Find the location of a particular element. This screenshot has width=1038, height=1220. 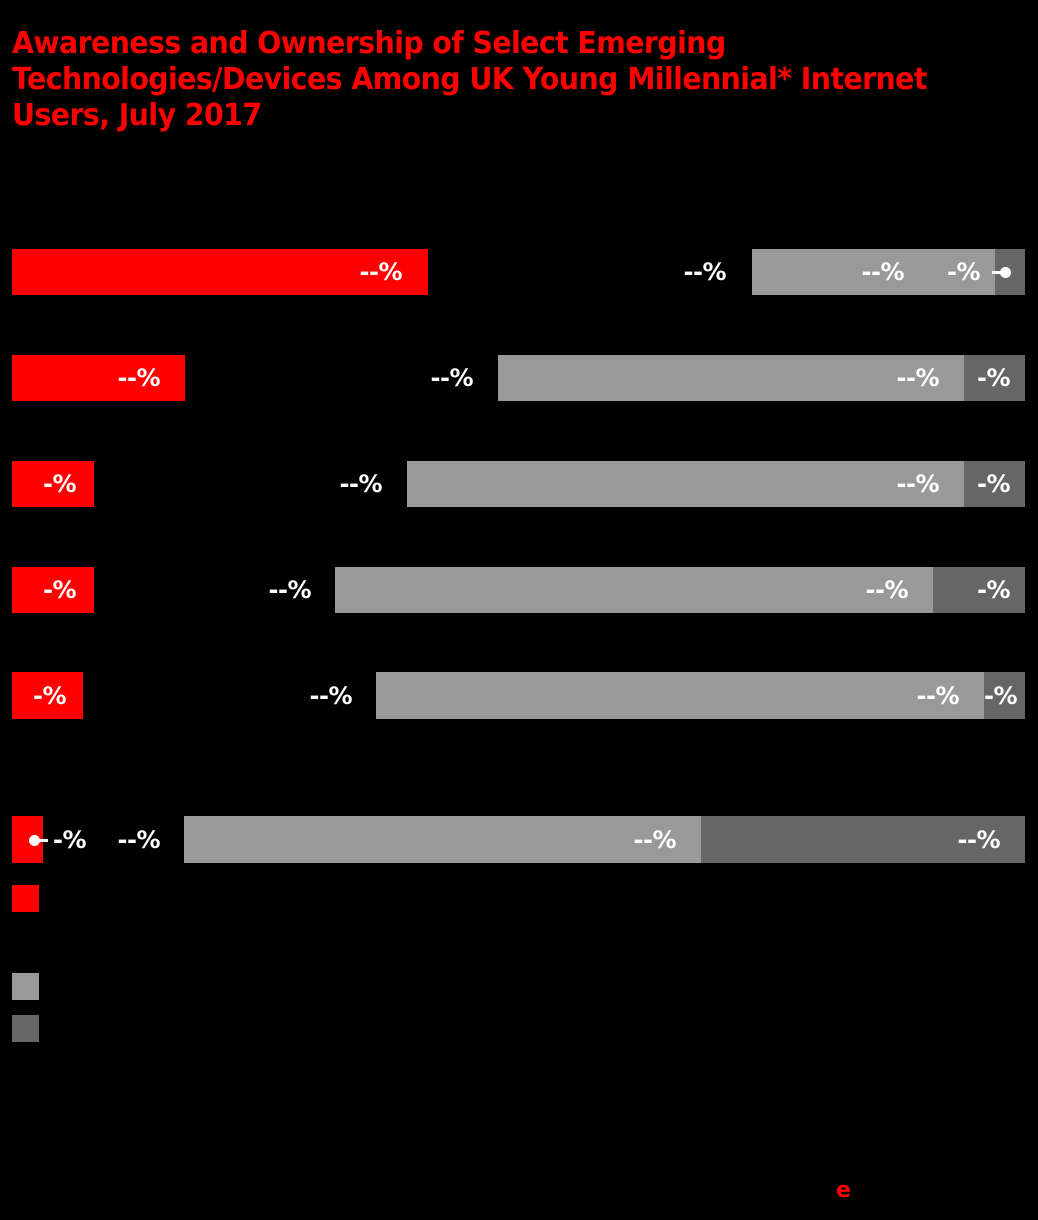

not-aware-value-label: --% is located at coordinates (979, 840).